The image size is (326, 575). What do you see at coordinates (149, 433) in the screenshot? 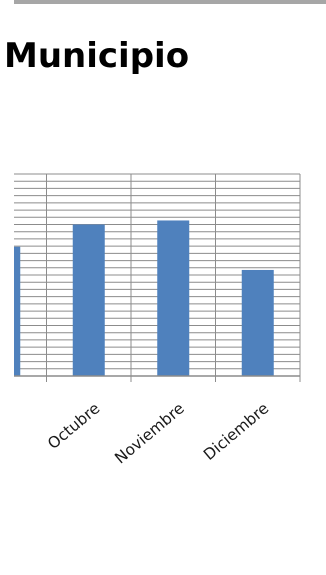
I see `x-tick-label: Noviembre` at bounding box center [149, 433].